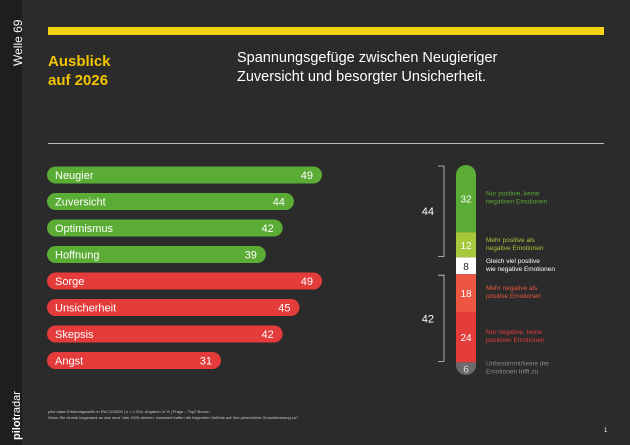 This screenshot has width=630, height=445. I want to click on stack-label: Mehr positive als negative Emotionen, so click(515, 244).